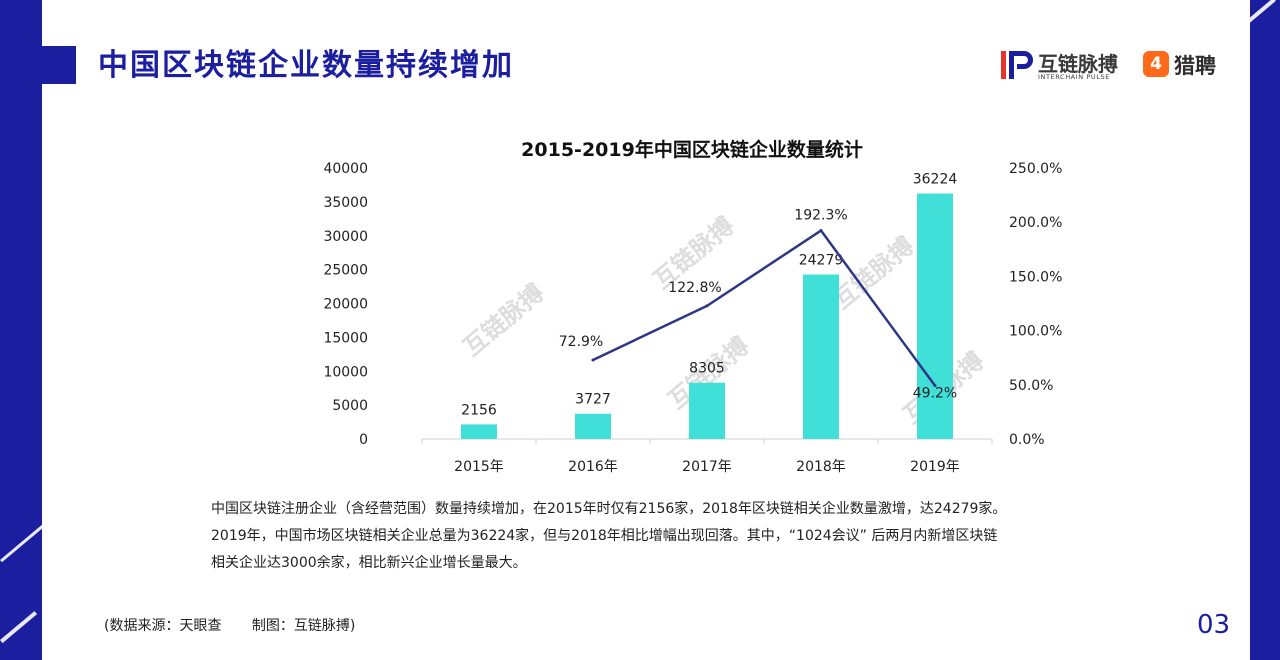 The width and height of the screenshot is (1280, 660). What do you see at coordinates (707, 369) in the screenshot?
I see `bar-value-label: 8305` at bounding box center [707, 369].